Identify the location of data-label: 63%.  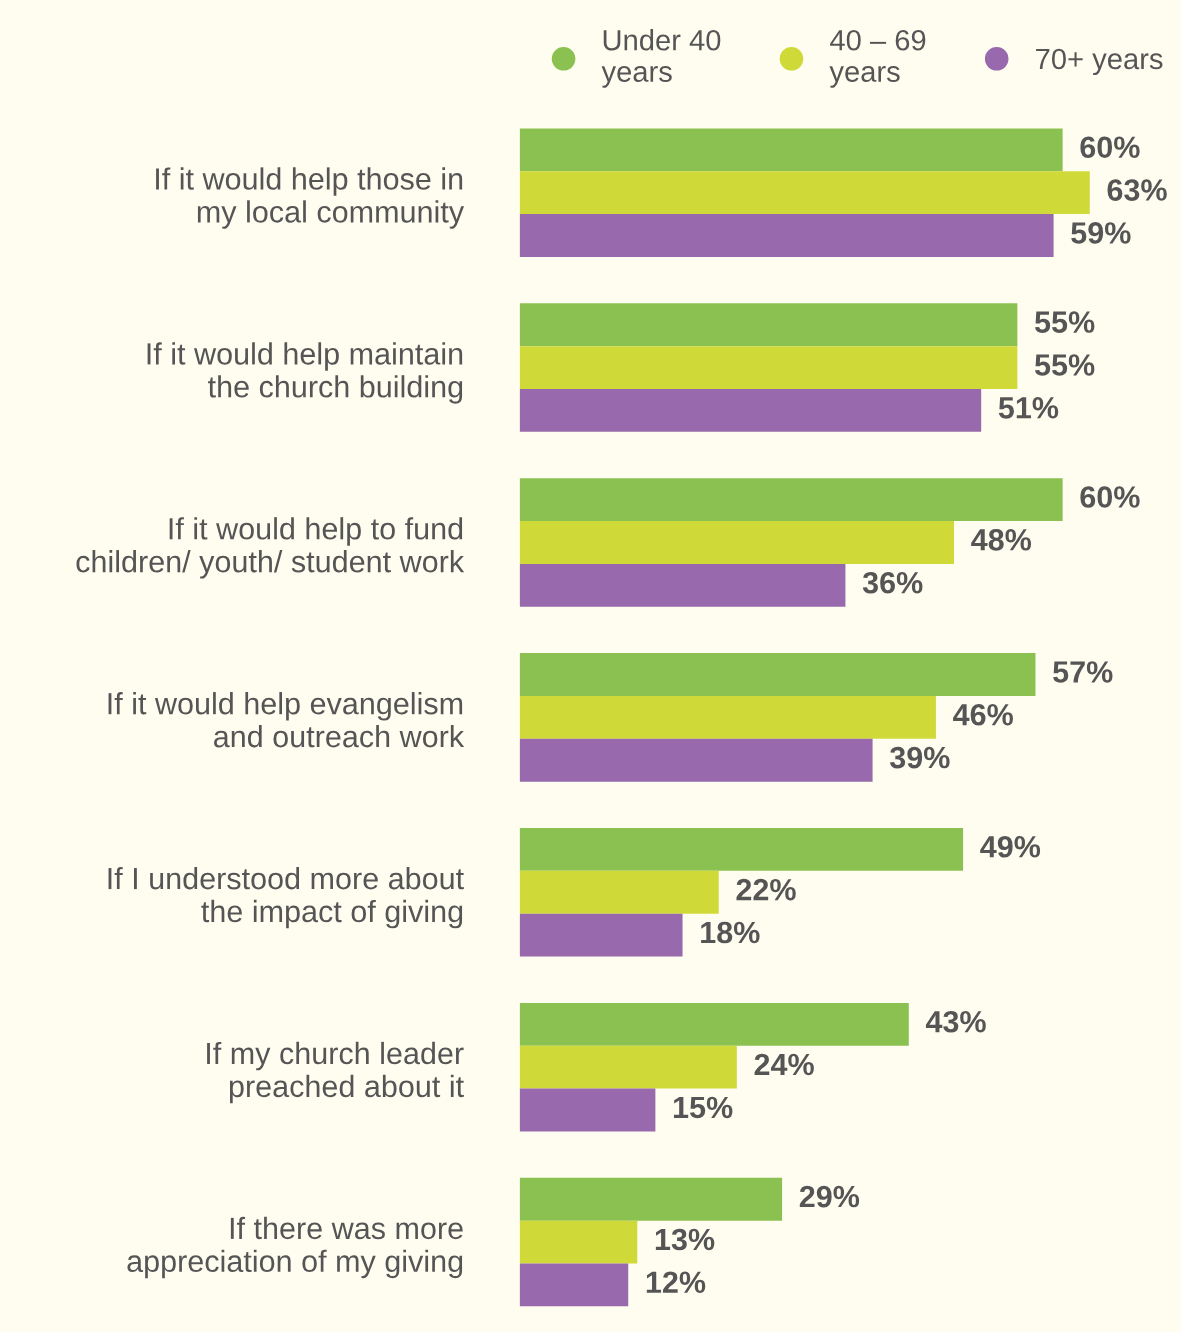
(1137, 190).